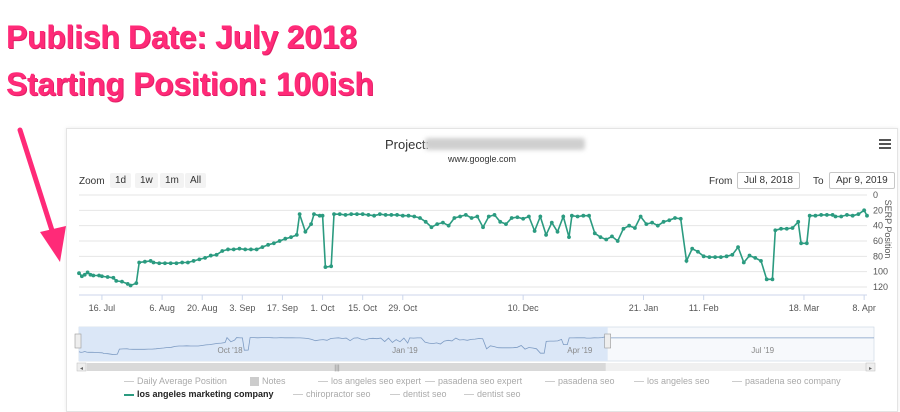 Image resolution: width=900 pixels, height=412 pixels. I want to click on from-date-input: Jul 8, 2018, so click(768, 180).